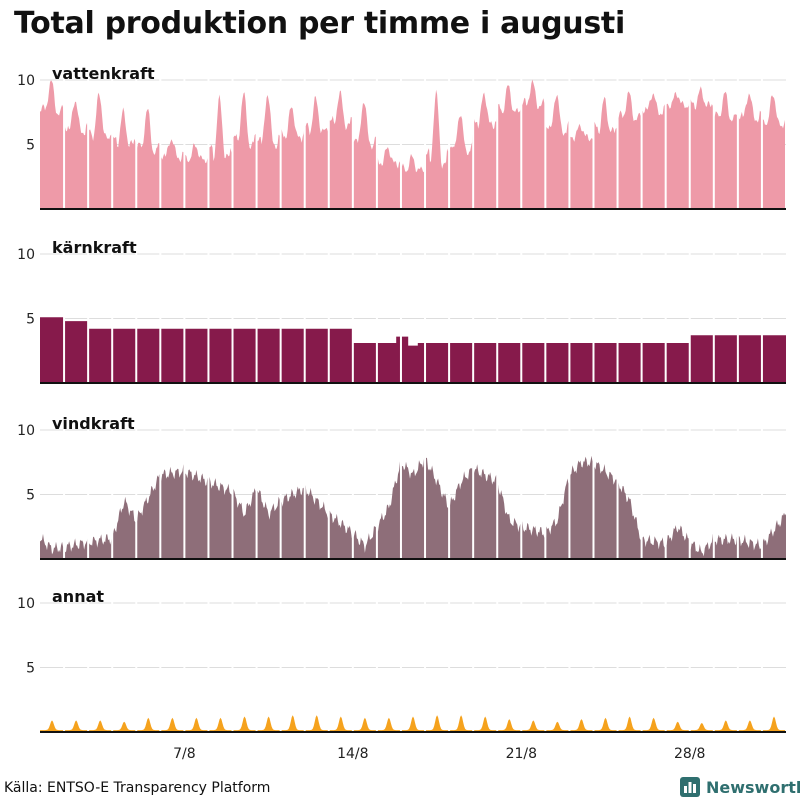  I want to click on area-annat, so click(412, 723).